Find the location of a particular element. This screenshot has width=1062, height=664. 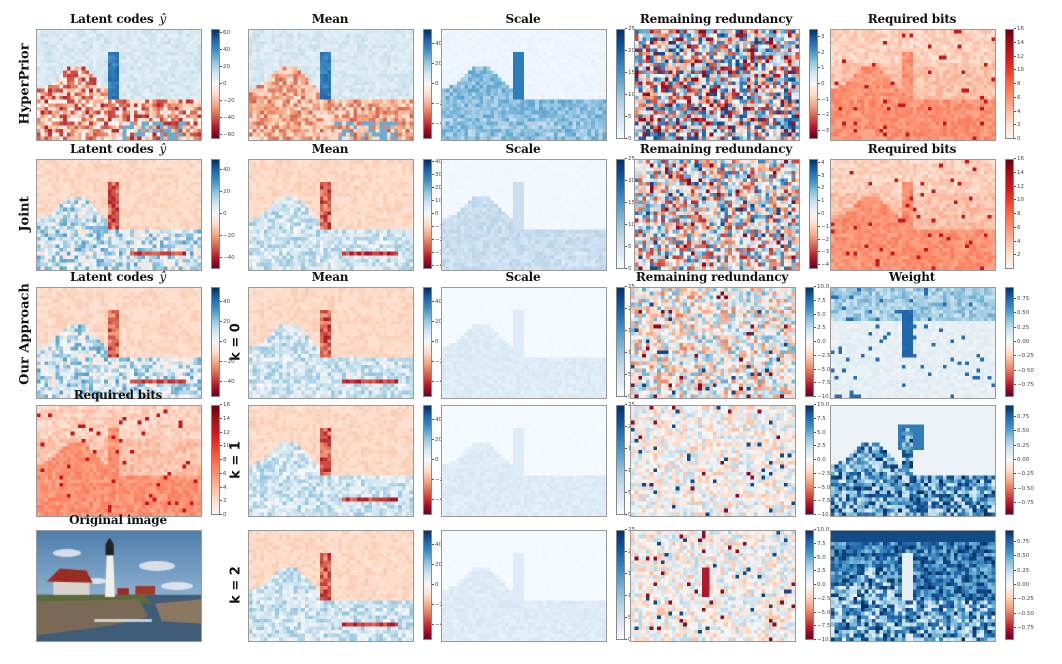

colorbar-tick: −3 is located at coordinates (823, 252).